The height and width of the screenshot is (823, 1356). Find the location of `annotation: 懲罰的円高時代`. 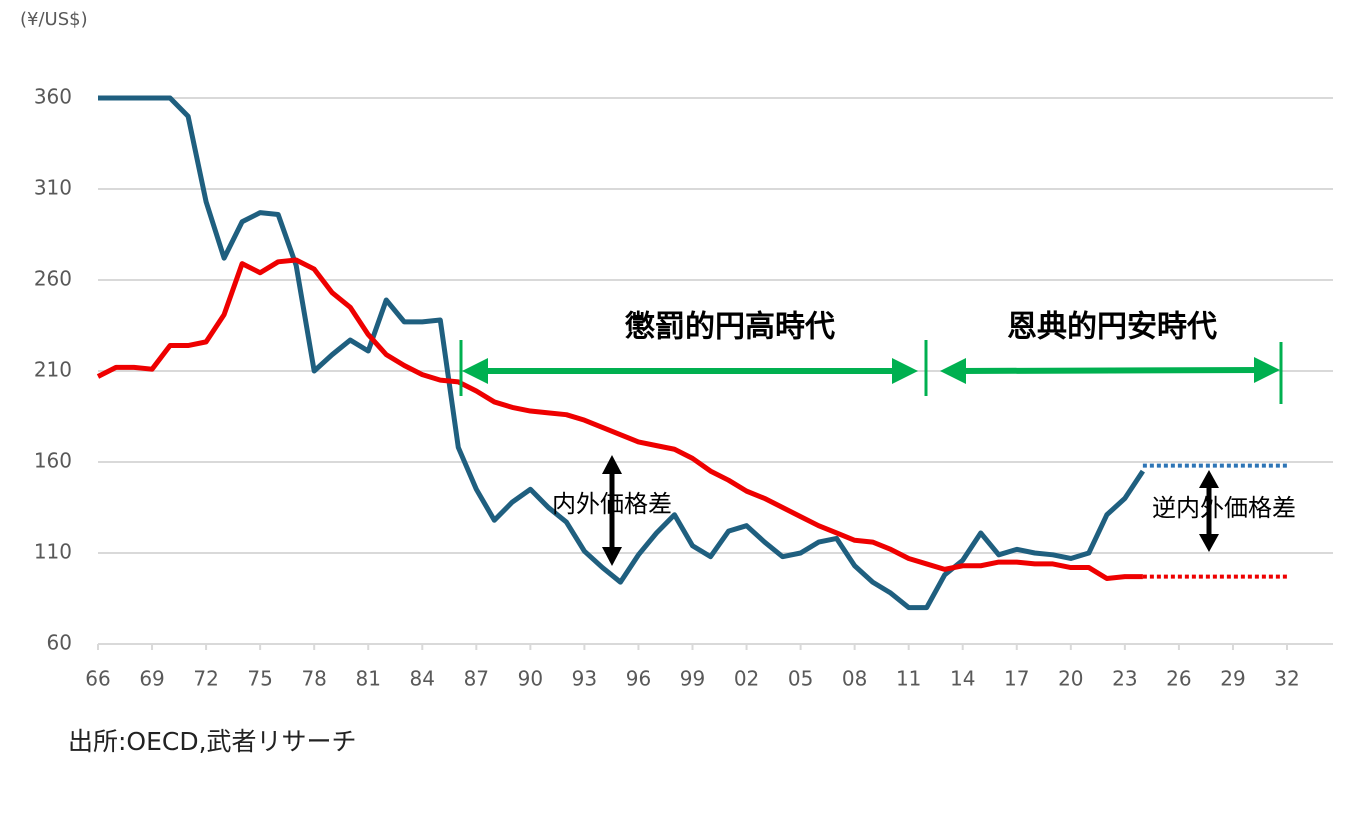

annotation: 懲罰的円高時代 is located at coordinates (730, 327).